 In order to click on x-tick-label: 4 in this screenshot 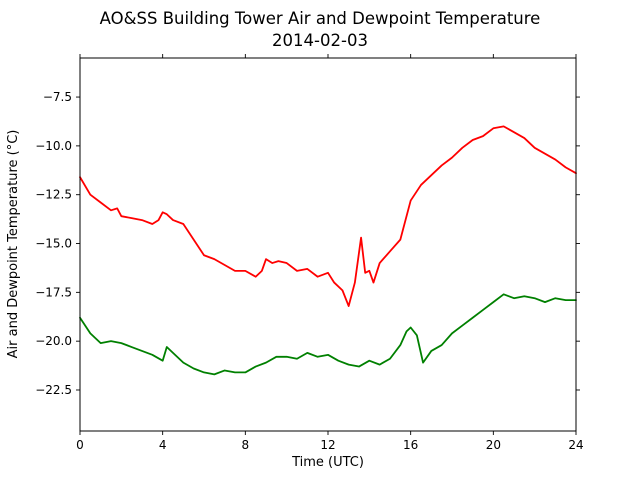, I will do `click(163, 445)`.